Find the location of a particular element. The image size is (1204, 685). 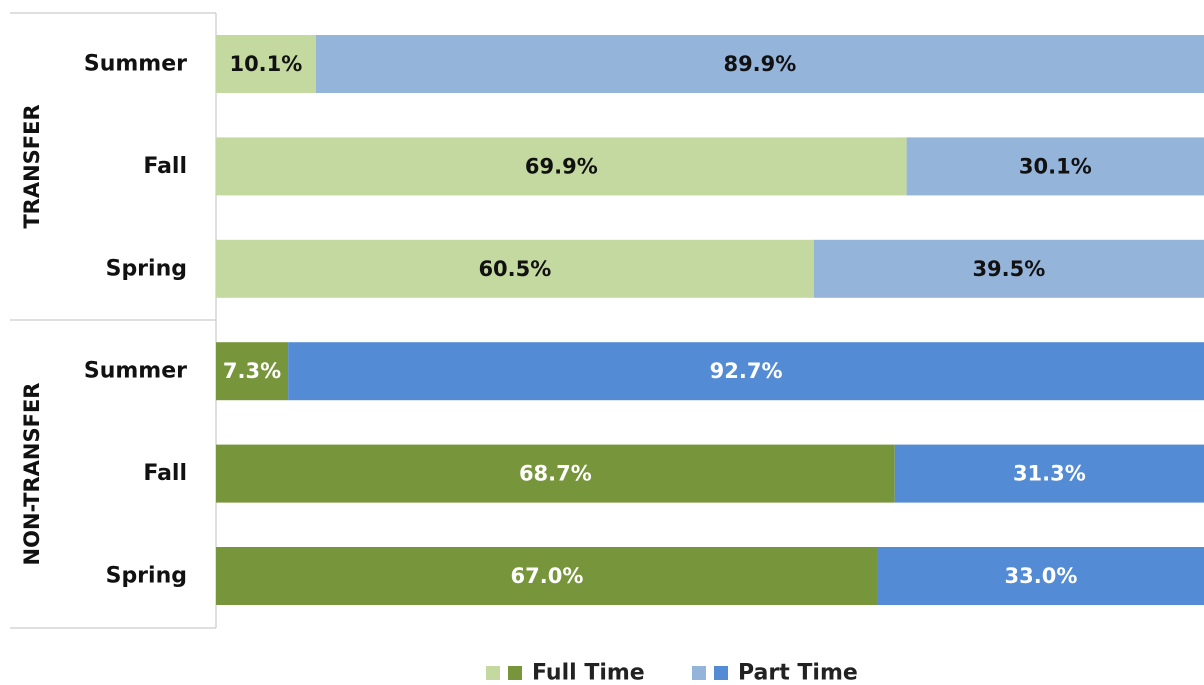

data-label-transfer-summer-full-time: 10.1% is located at coordinates (265, 64).